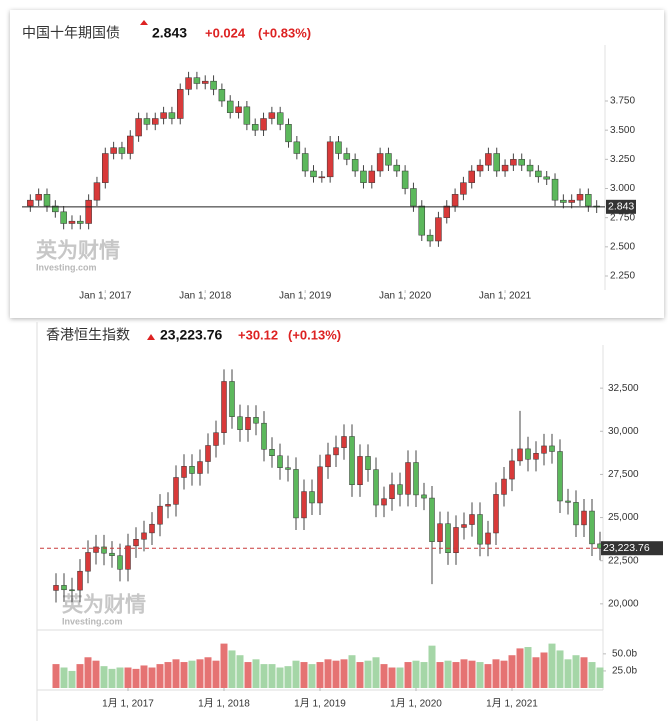  What do you see at coordinates (623, 517) in the screenshot?
I see `y-tick-label: 25,000` at bounding box center [623, 517].